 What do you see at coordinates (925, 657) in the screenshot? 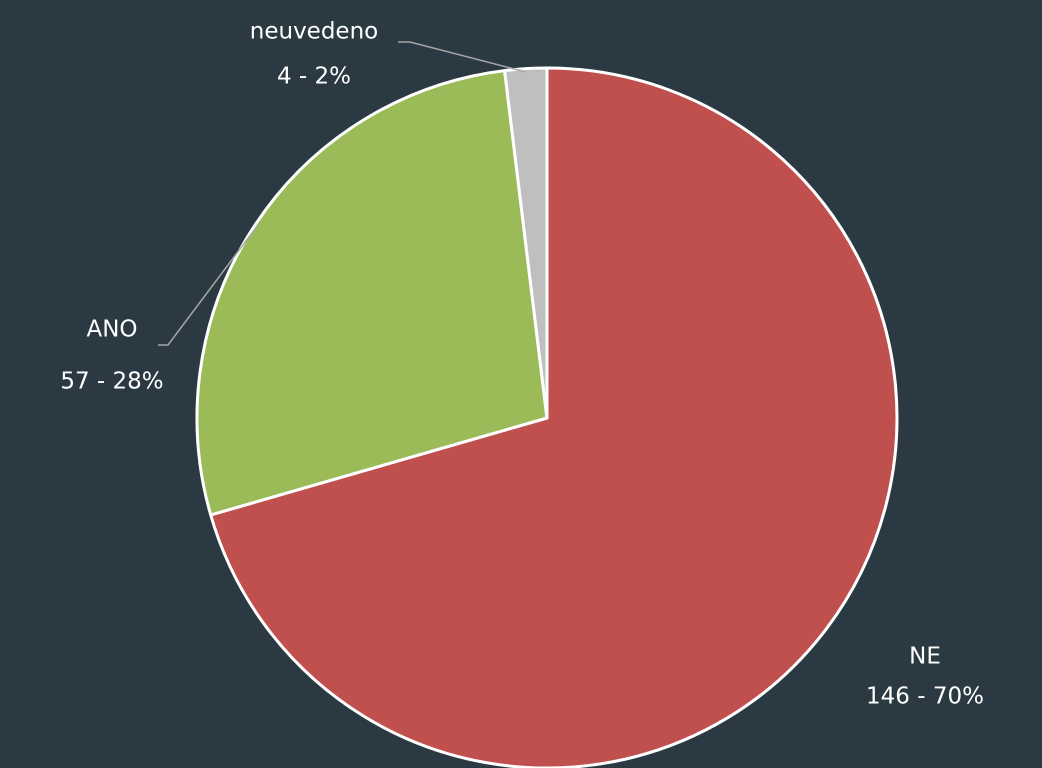
I see `category-label: NE` at bounding box center [925, 657].